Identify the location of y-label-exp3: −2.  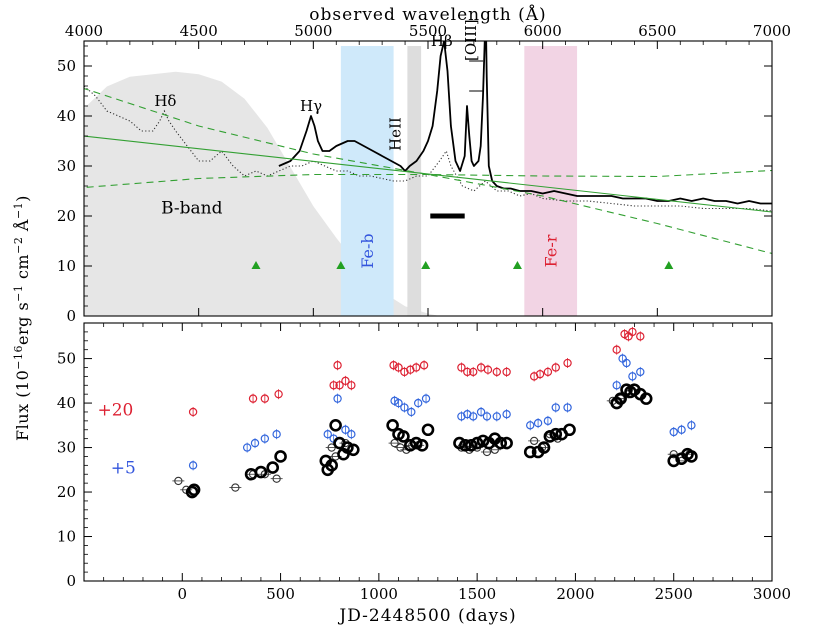
(18, 245).